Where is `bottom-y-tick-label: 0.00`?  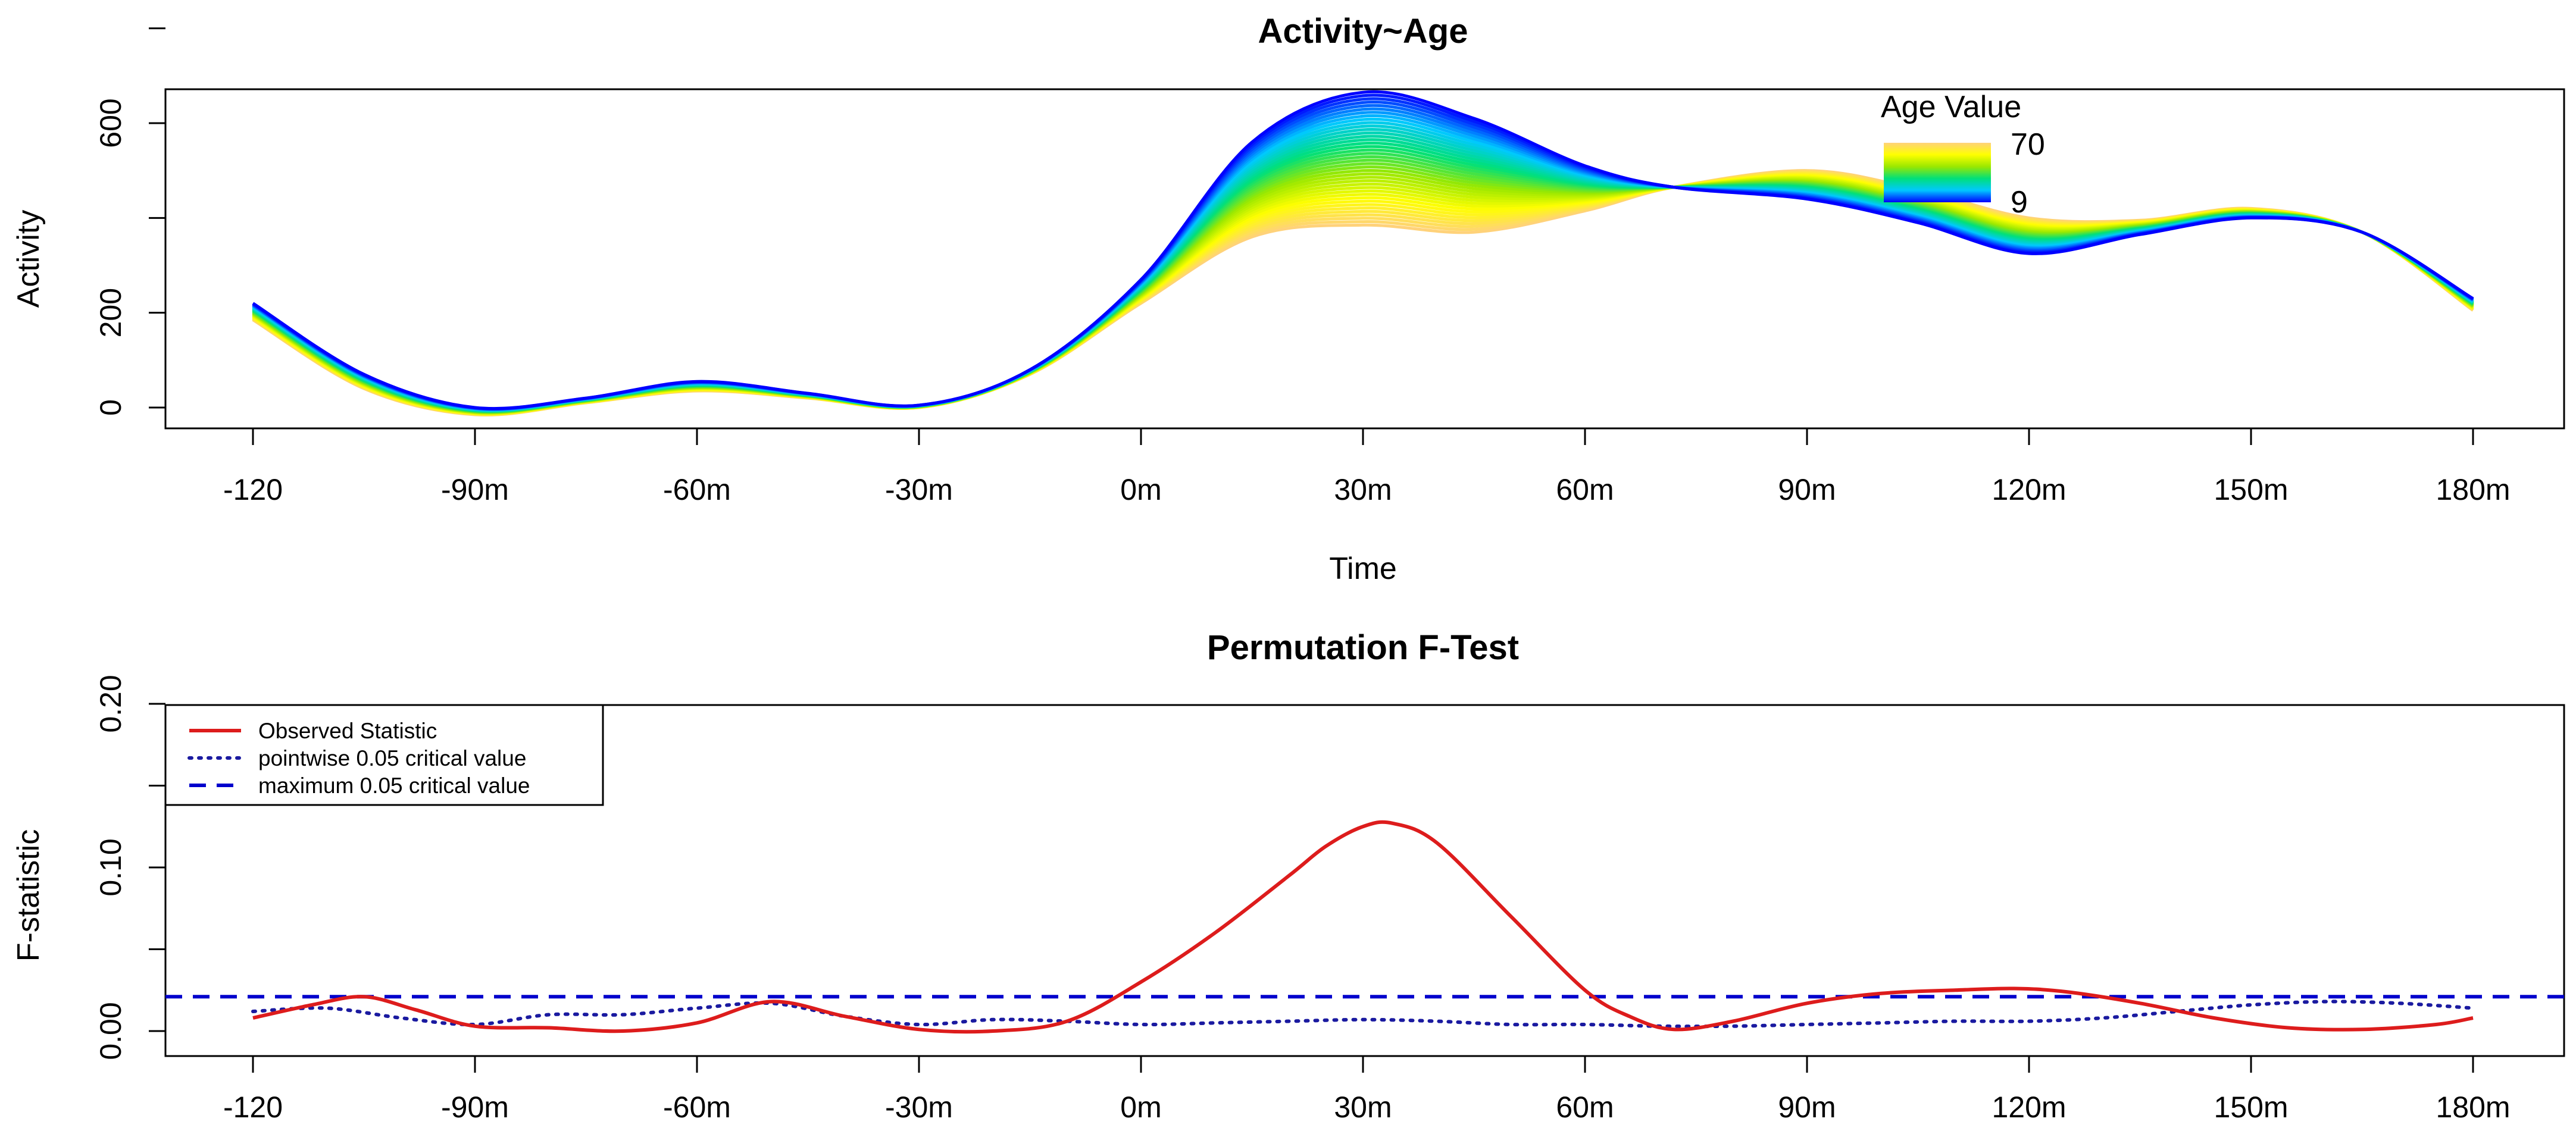
bottom-y-tick-label: 0.00 is located at coordinates (110, 1031).